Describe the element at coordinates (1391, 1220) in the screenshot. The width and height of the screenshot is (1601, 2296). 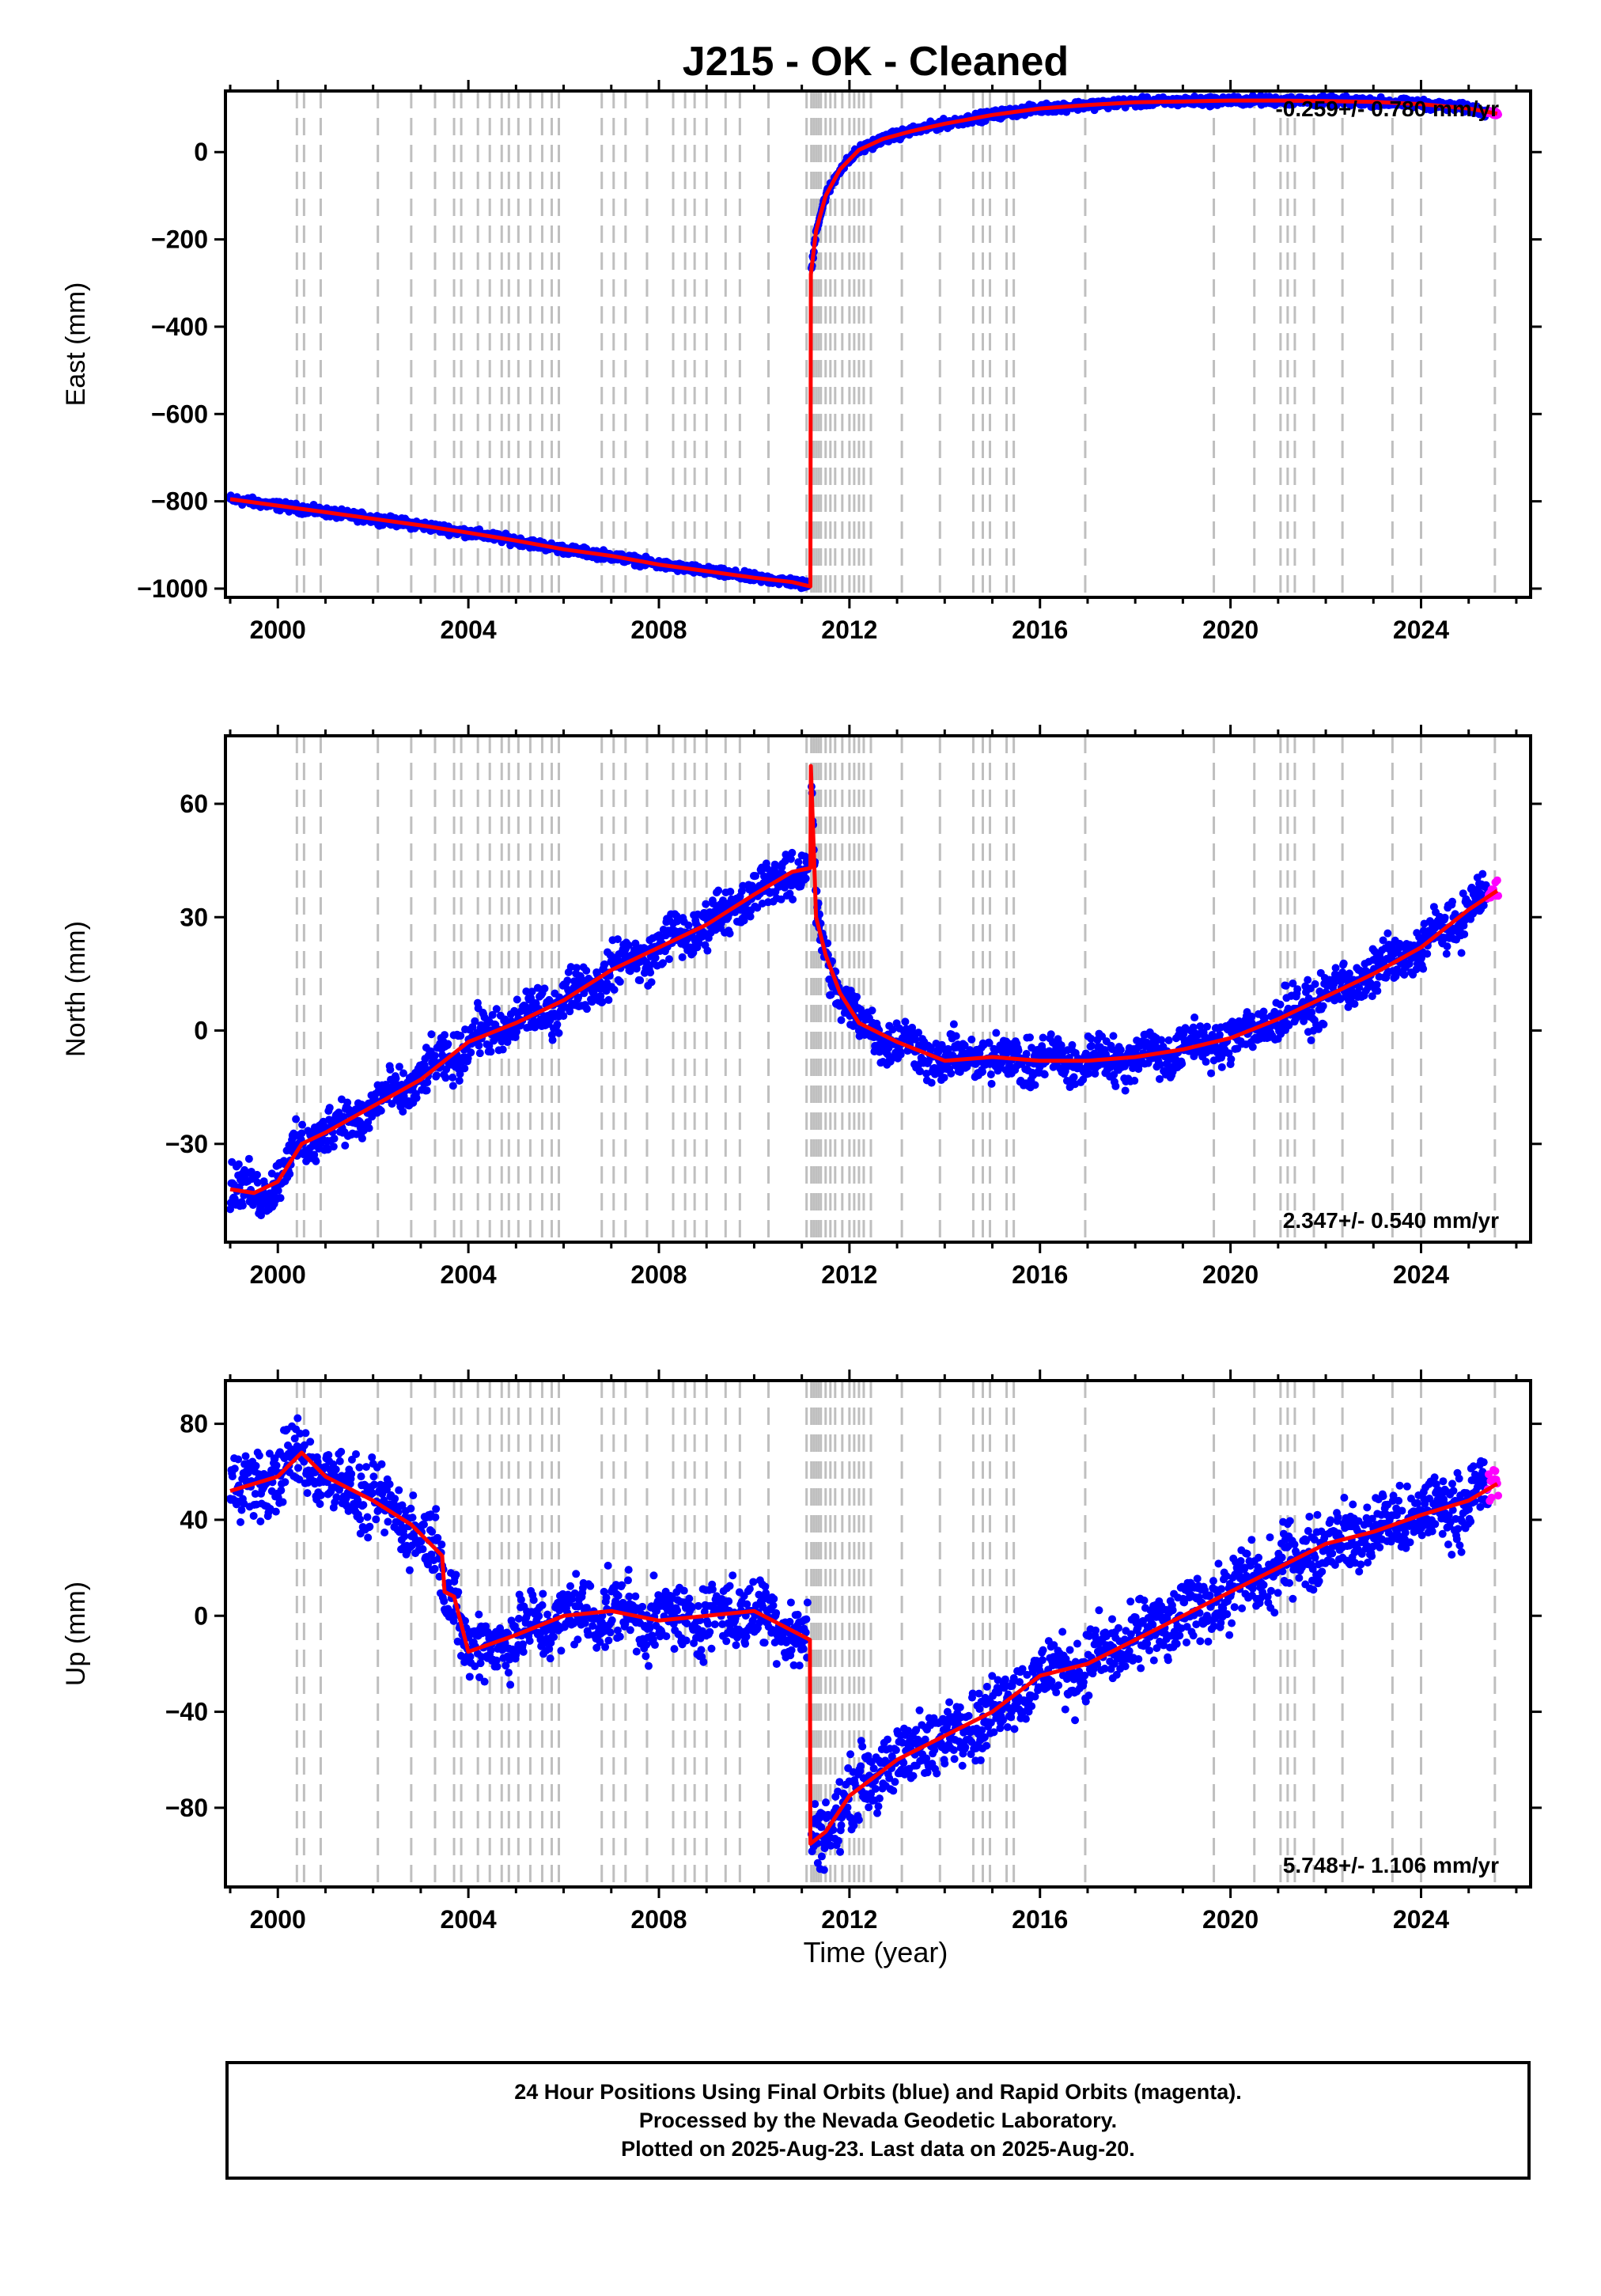
I see `rate-label: 2.347+/- 0.540 mm/yr` at that location.